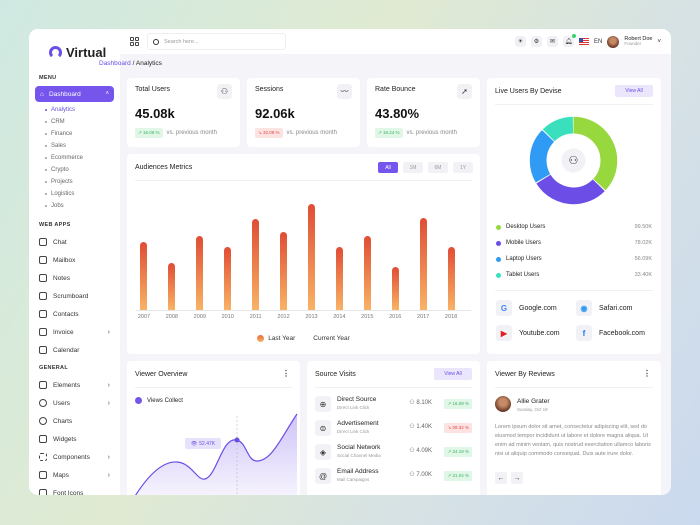 The width and height of the screenshot is (700, 525). Describe the element at coordinates (74, 350) in the screenshot. I see `sidebar-item-calendar: Calendar` at that location.